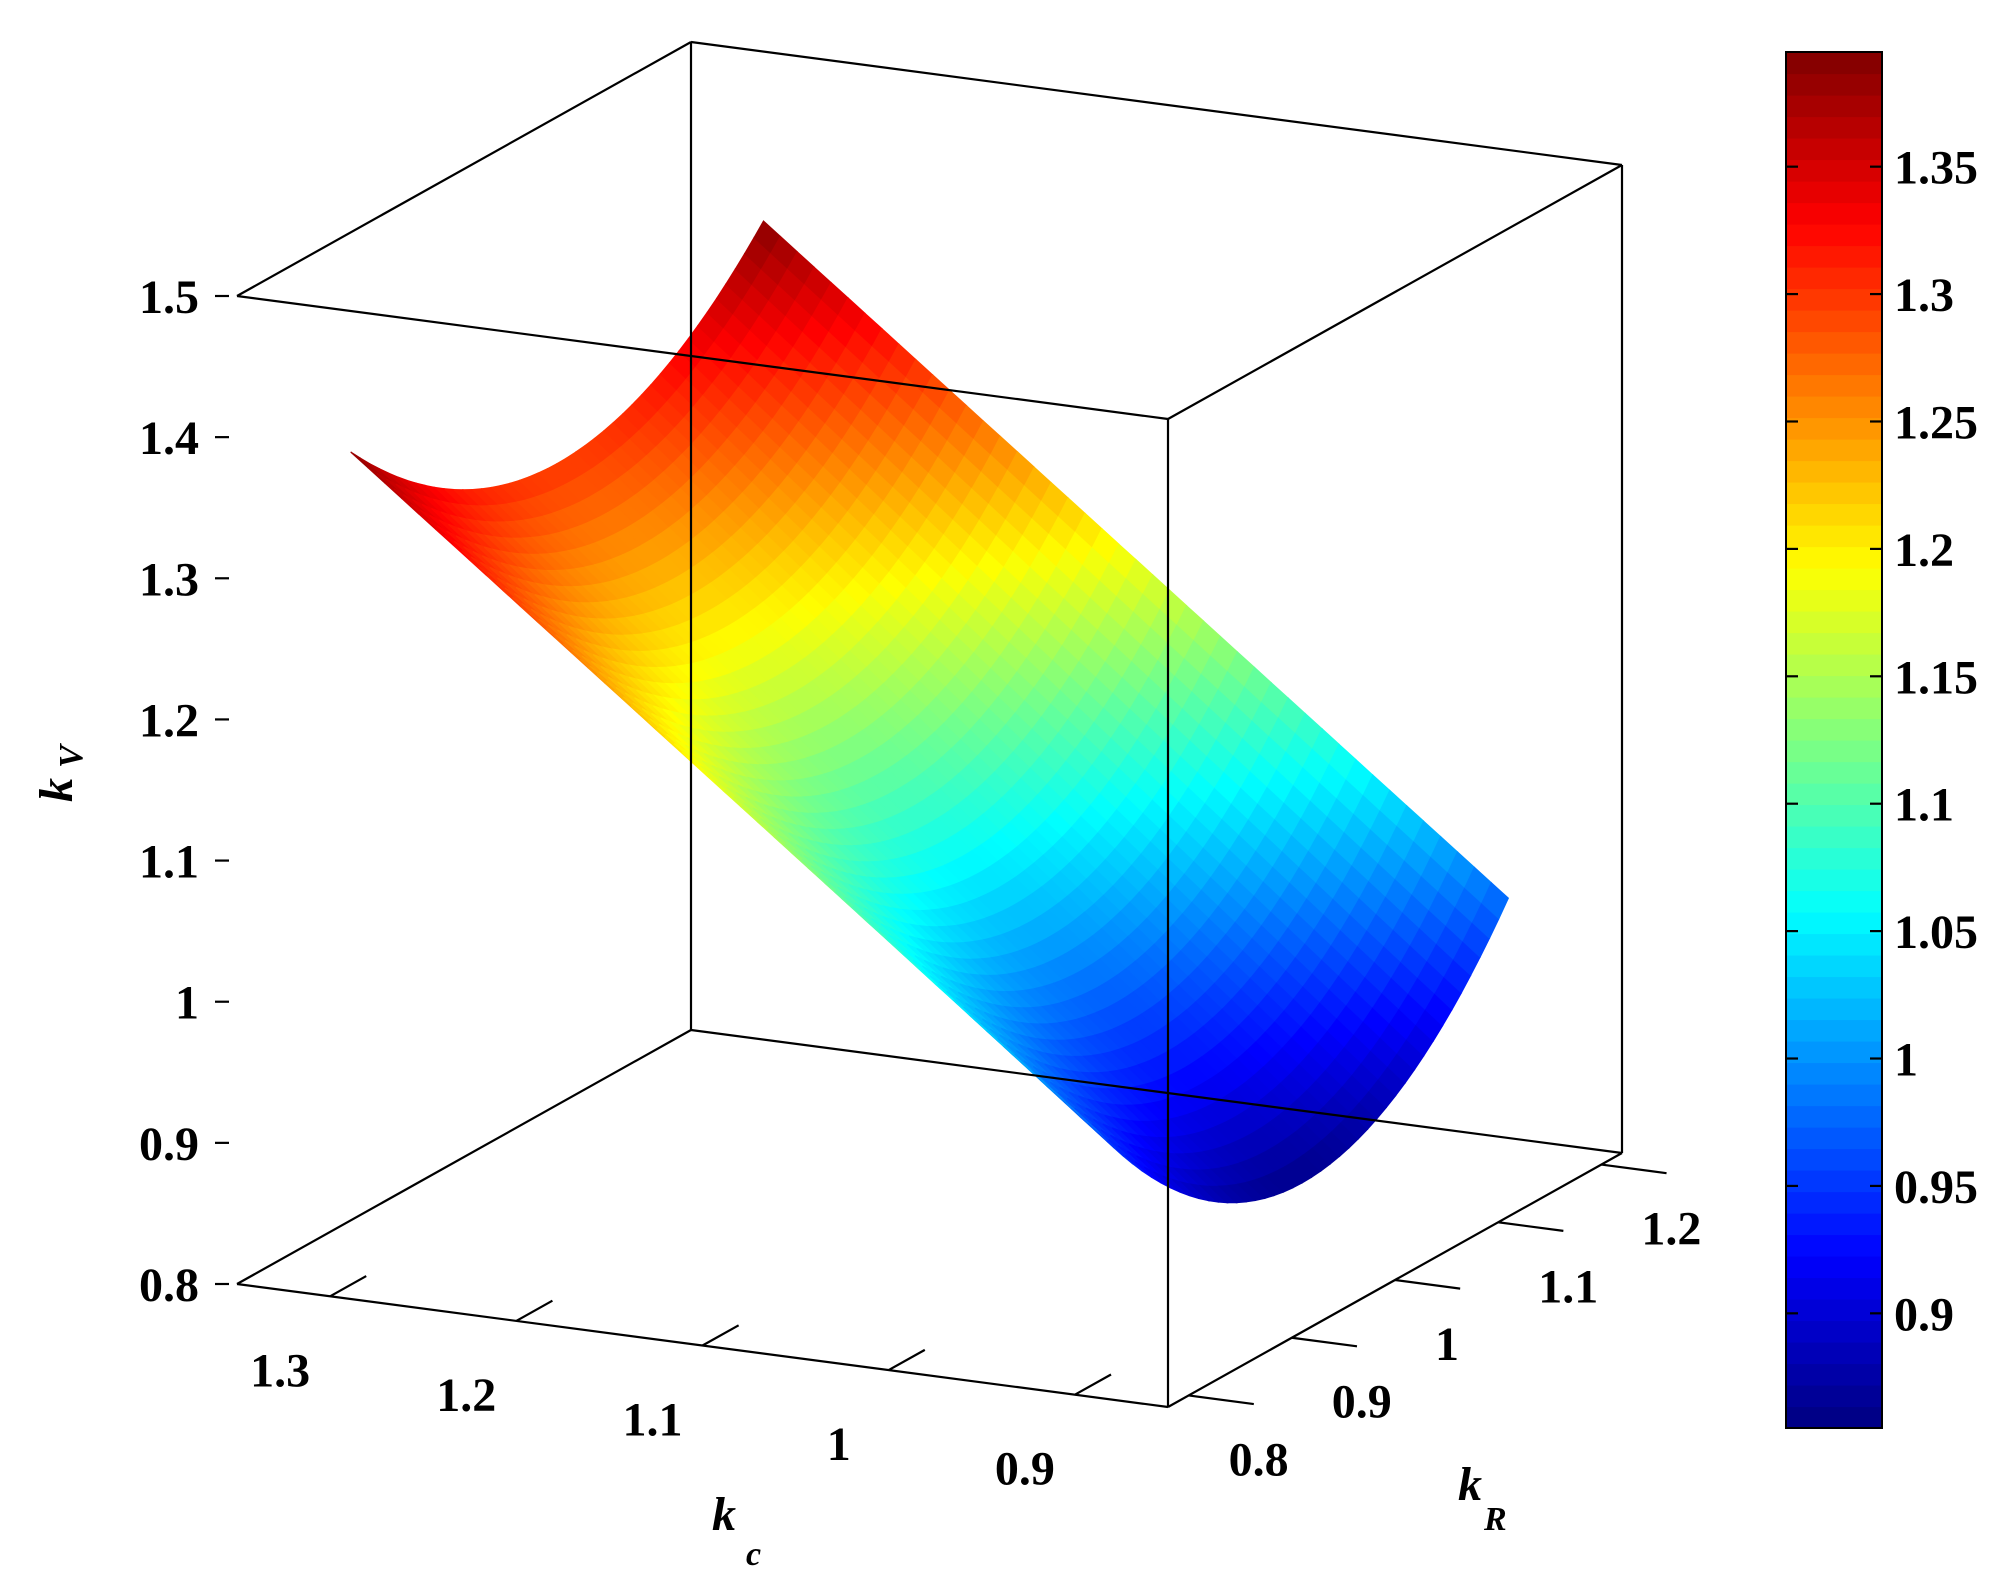 This screenshot has width=2011, height=1581. What do you see at coordinates (1936, 1187) in the screenshot?
I see `colorbar-tick-label: 0.95` at bounding box center [1936, 1187].